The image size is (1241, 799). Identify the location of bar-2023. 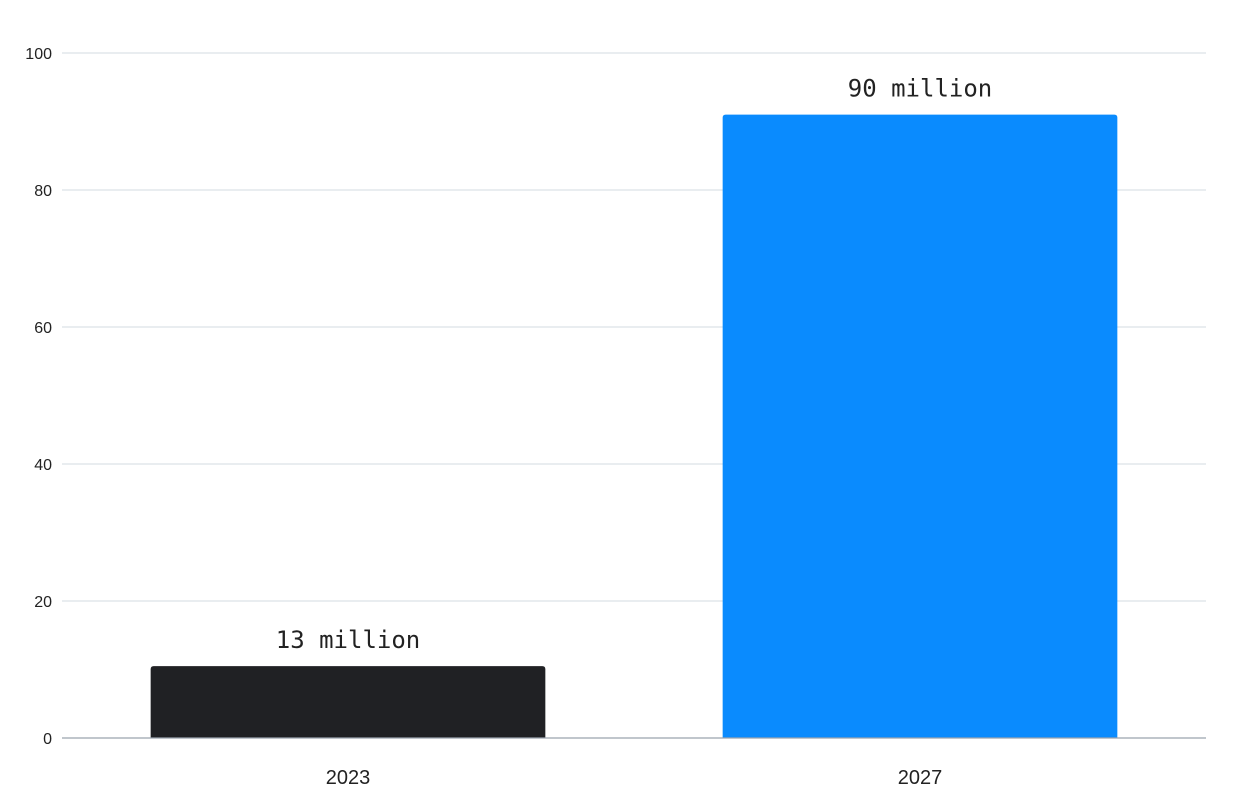
(348, 702).